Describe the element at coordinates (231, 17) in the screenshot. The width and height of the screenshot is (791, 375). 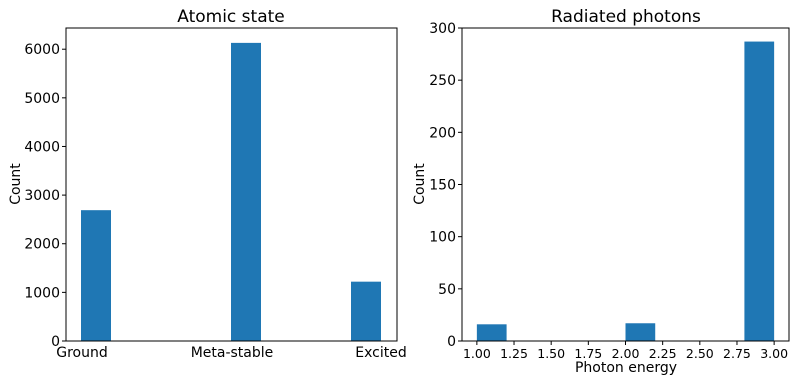
I see `chart-title: Atomic state` at that location.